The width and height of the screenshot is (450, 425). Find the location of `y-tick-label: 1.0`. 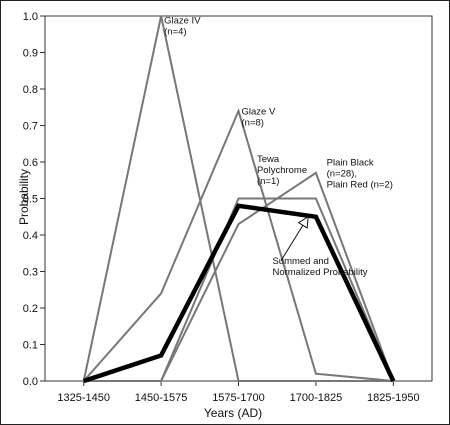

y-tick-label: 1.0 is located at coordinates (30, 17).